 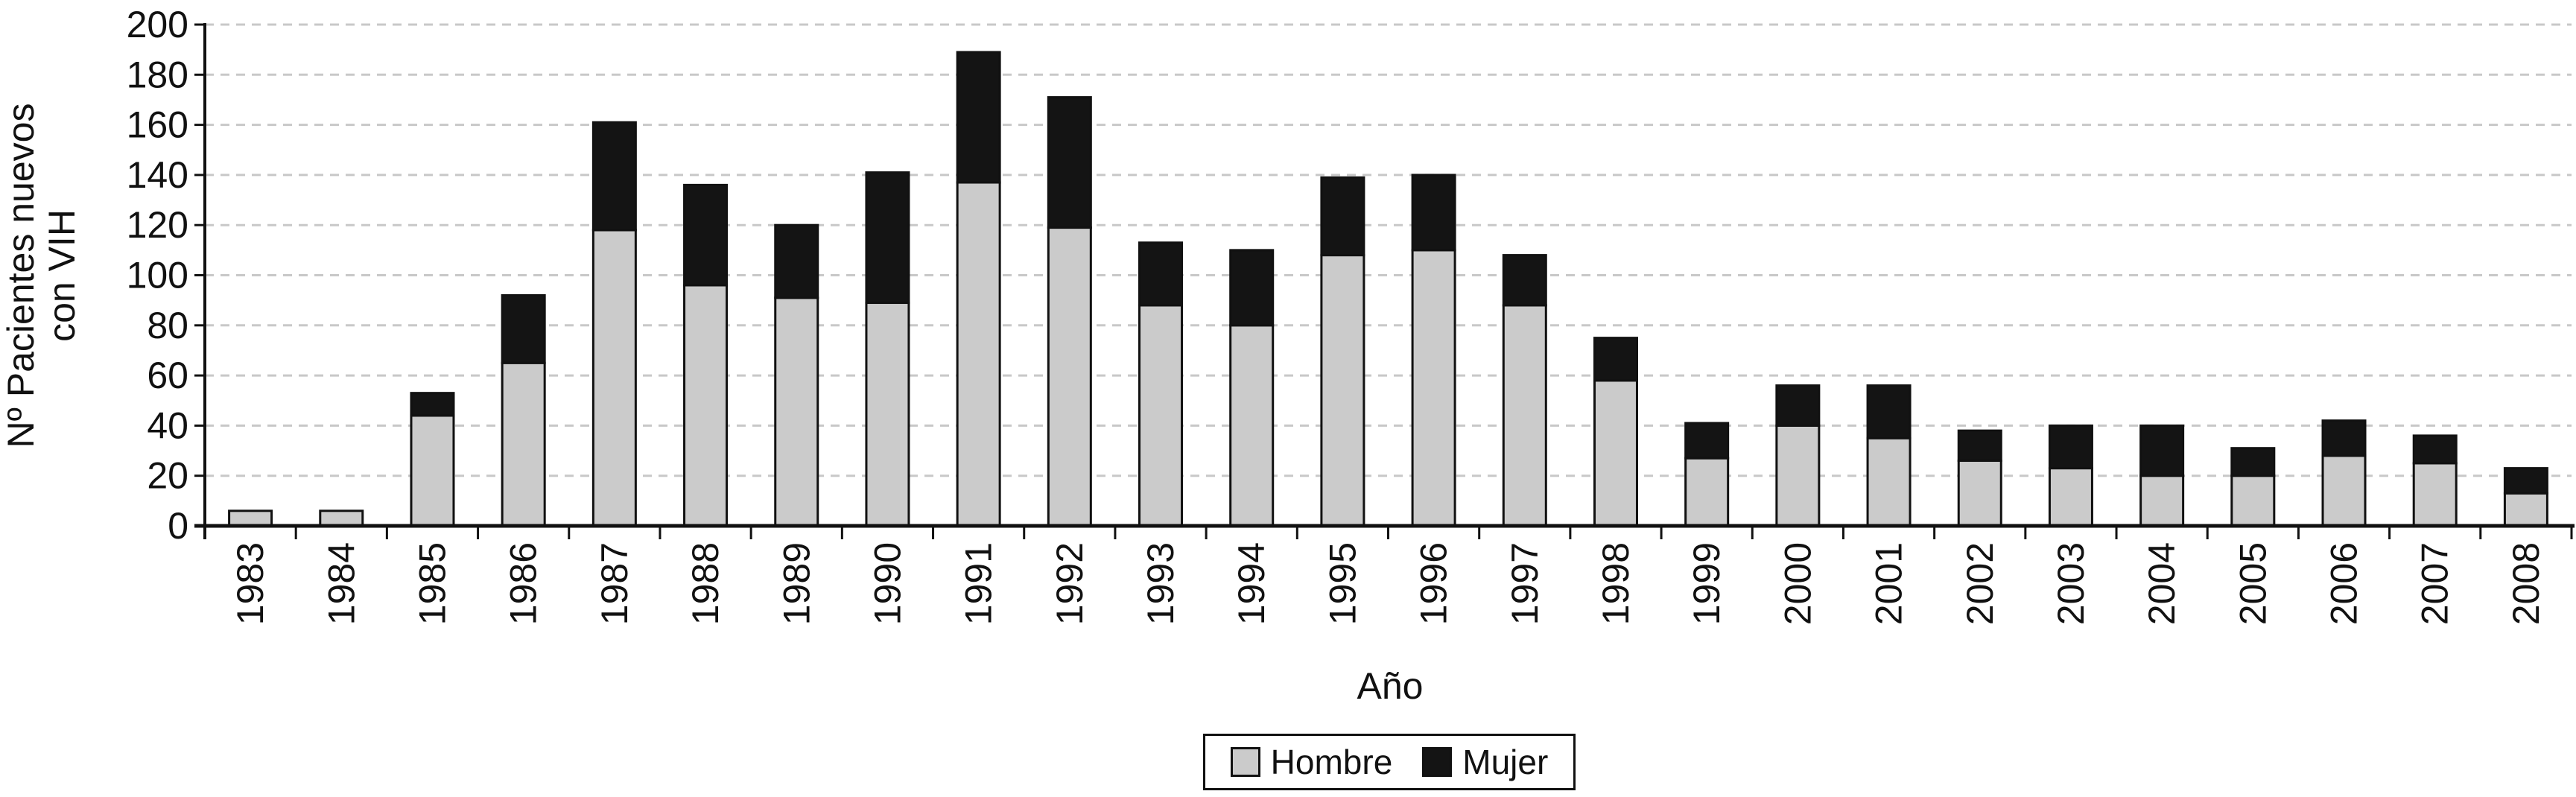 What do you see at coordinates (167, 325) in the screenshot?
I see `y-tick-label: 80` at bounding box center [167, 325].